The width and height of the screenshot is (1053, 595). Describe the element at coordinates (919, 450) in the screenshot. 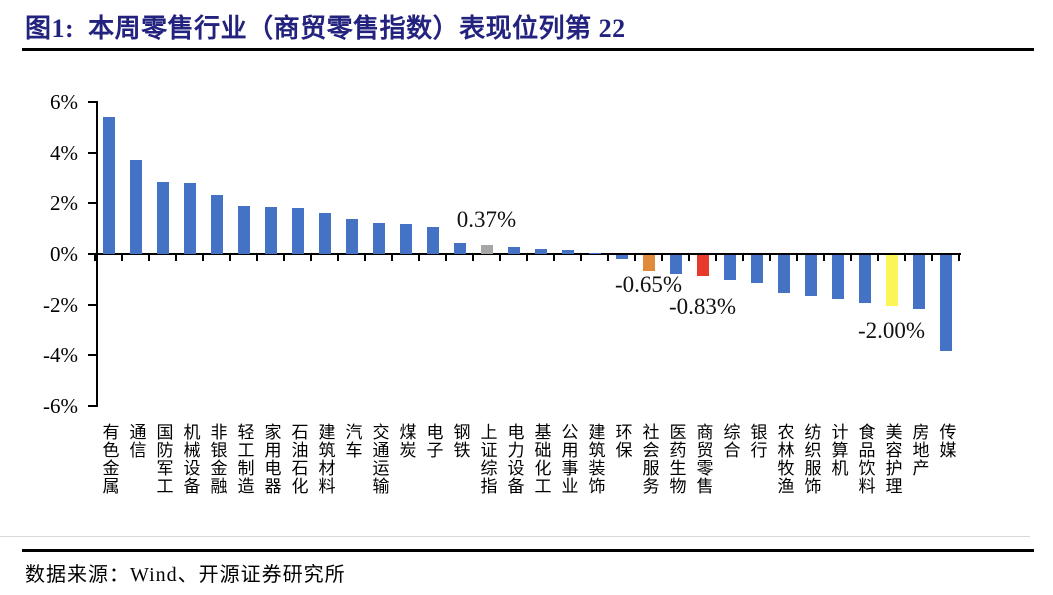

I see `x-axis-label: 房地产` at that location.